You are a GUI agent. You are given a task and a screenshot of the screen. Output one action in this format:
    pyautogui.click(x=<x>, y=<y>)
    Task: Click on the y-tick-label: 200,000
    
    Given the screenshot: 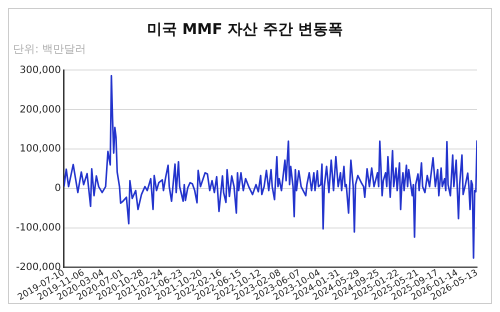 What is the action you would take?
    pyautogui.click(x=40, y=110)
    